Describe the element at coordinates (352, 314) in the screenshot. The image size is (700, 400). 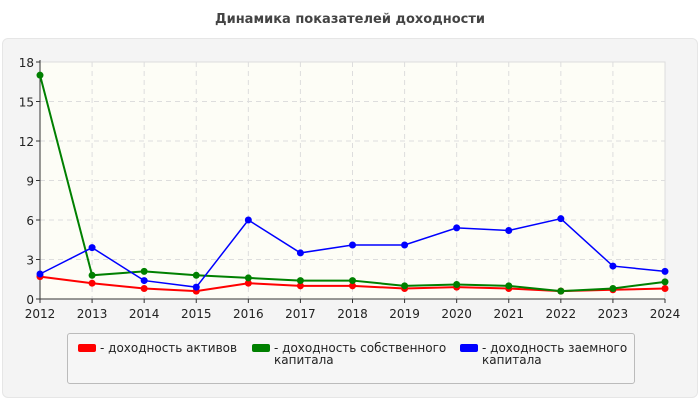
I see `x-tick-label: 2018` at that location.